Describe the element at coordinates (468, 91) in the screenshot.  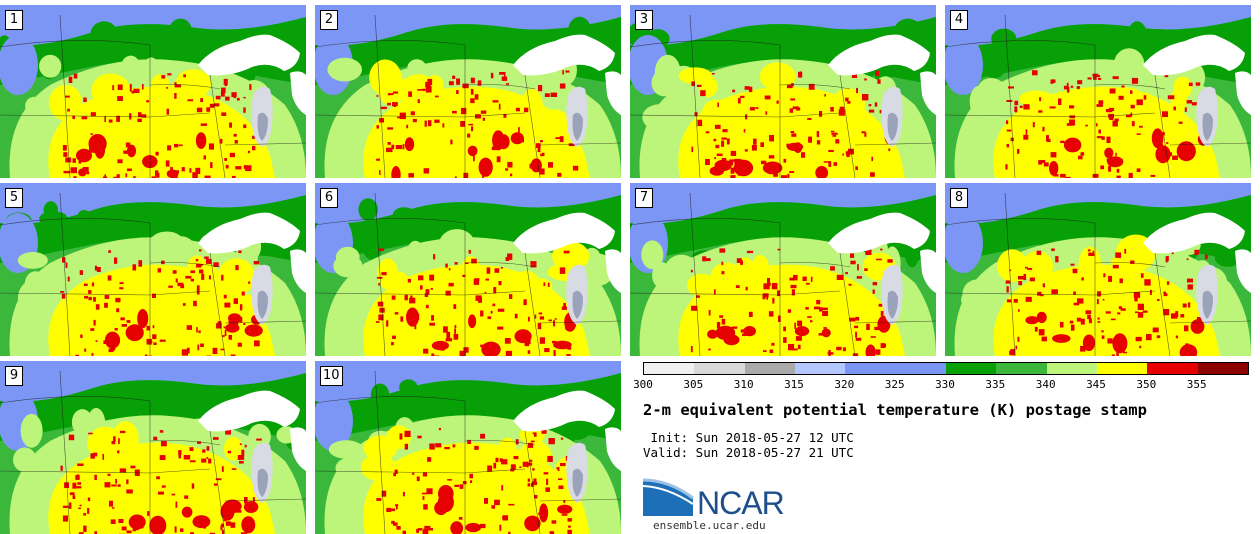
I see `ensemble-member-map: 2` at that location.